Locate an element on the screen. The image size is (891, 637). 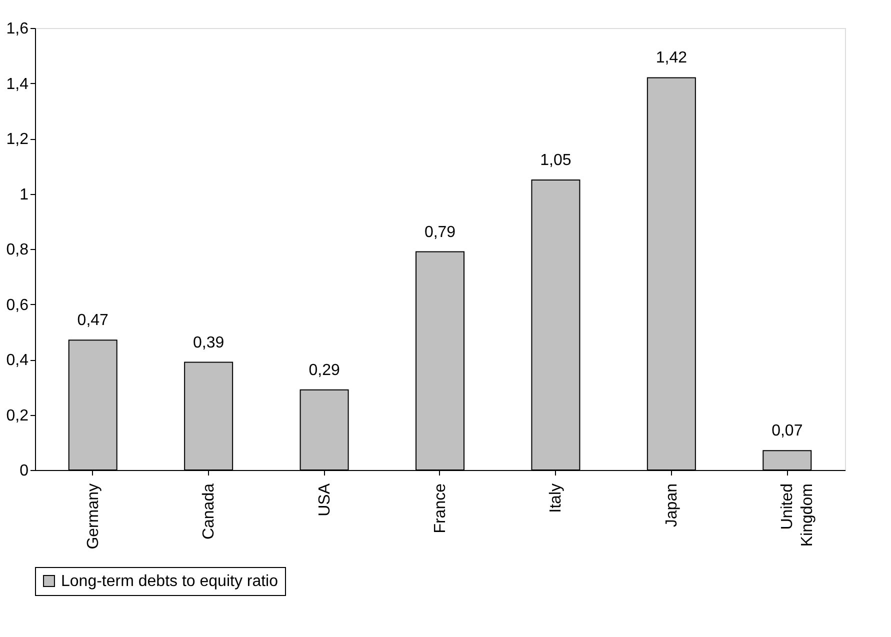
x-tick-label: USA is located at coordinates (325, 499).